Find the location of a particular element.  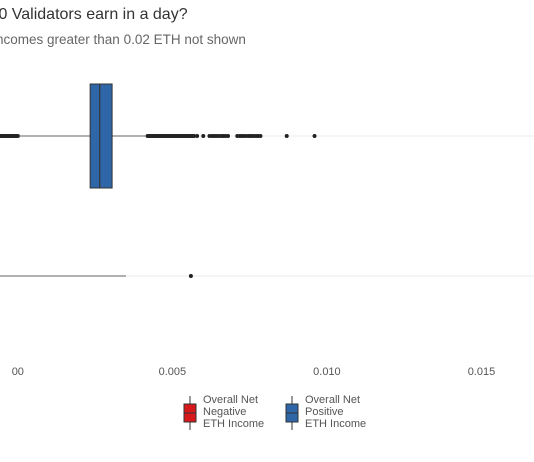

legend-key-positive is located at coordinates (292, 413).